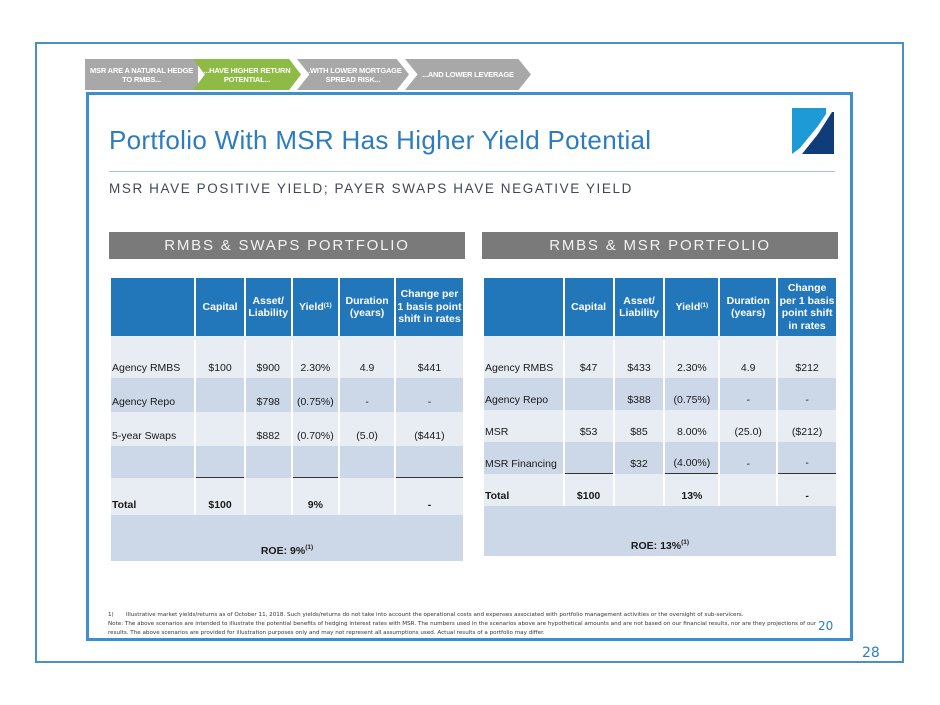 This screenshot has width=940, height=705. I want to click on cell-yield, so click(315, 462).